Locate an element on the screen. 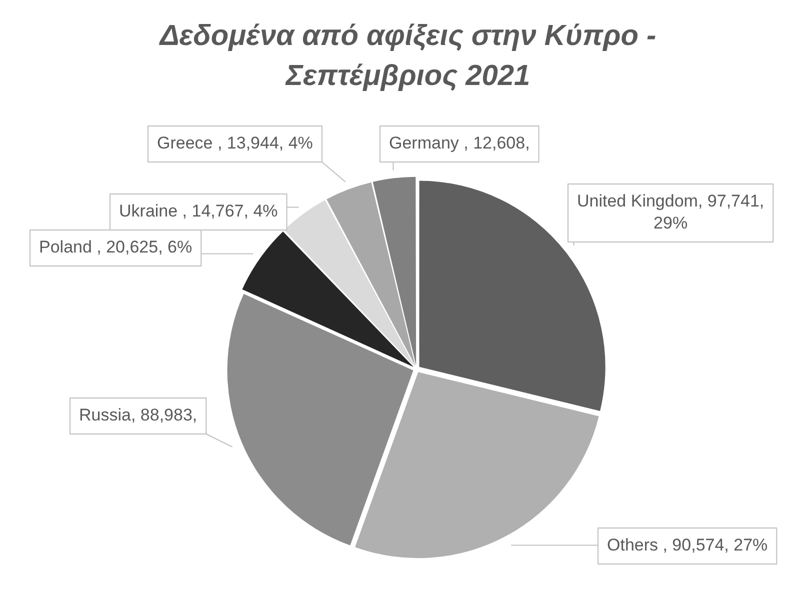 This screenshot has height=595, width=803. slice-label: Russia, 88,983, is located at coordinates (138, 415).